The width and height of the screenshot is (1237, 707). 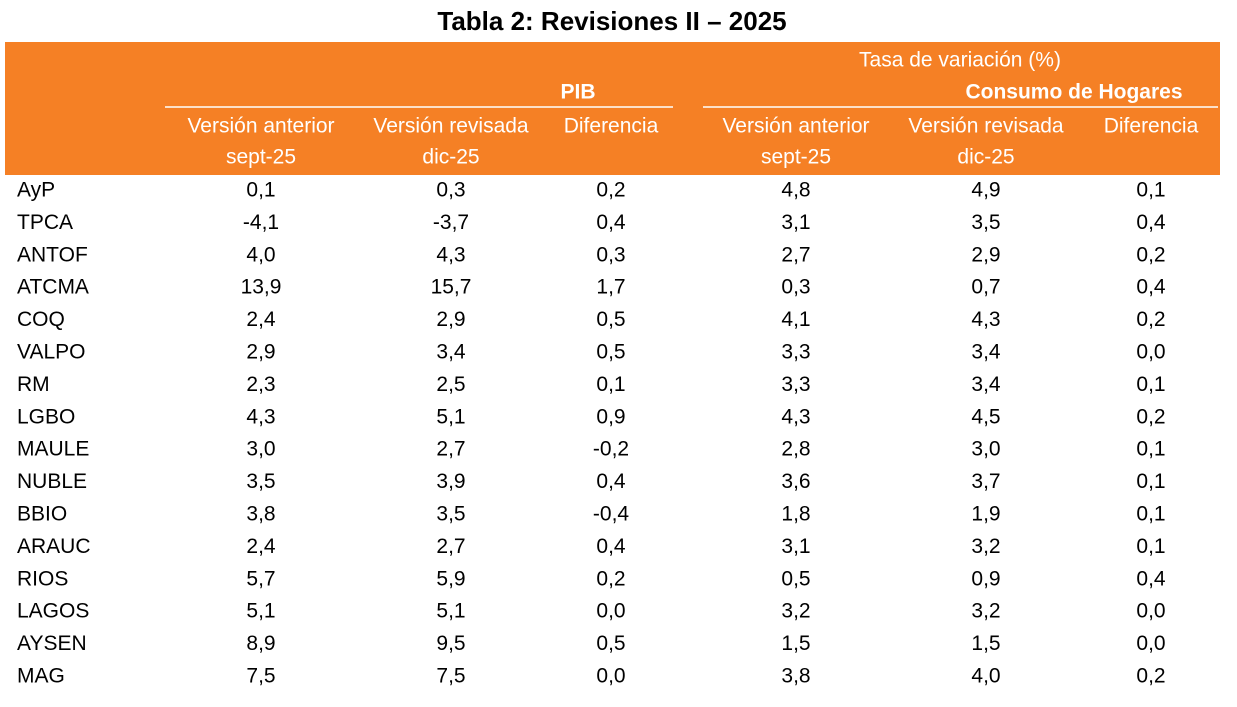 I want to click on cell: 4,1, so click(x=795, y=319).